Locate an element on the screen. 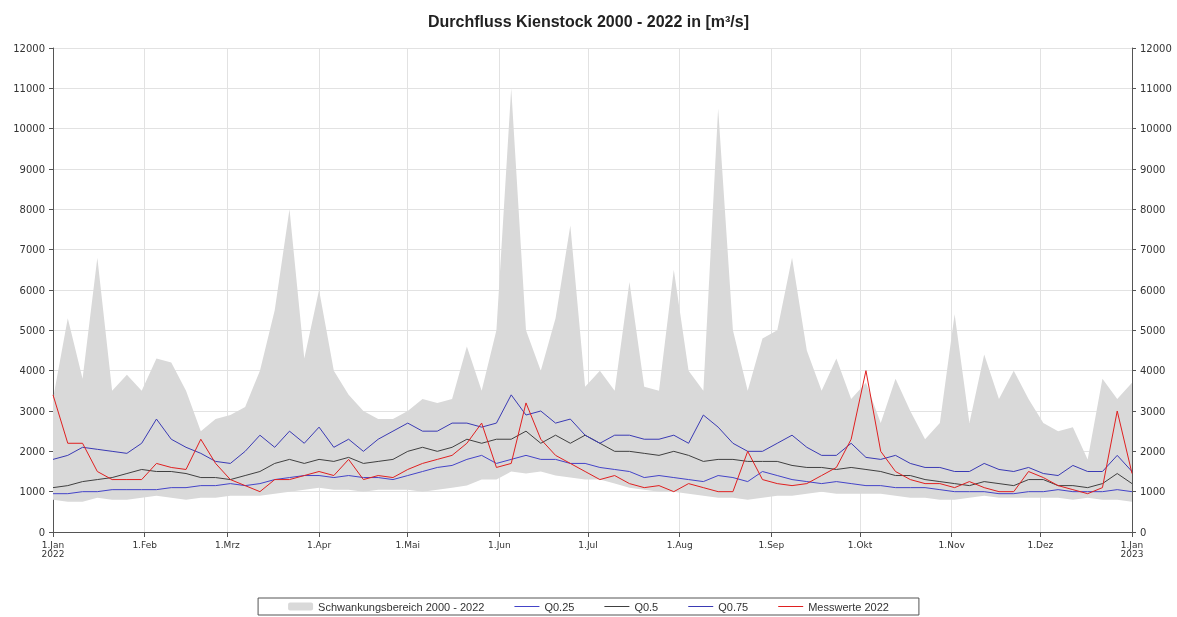  x-tick-label: 1.Sep is located at coordinates (771, 544).